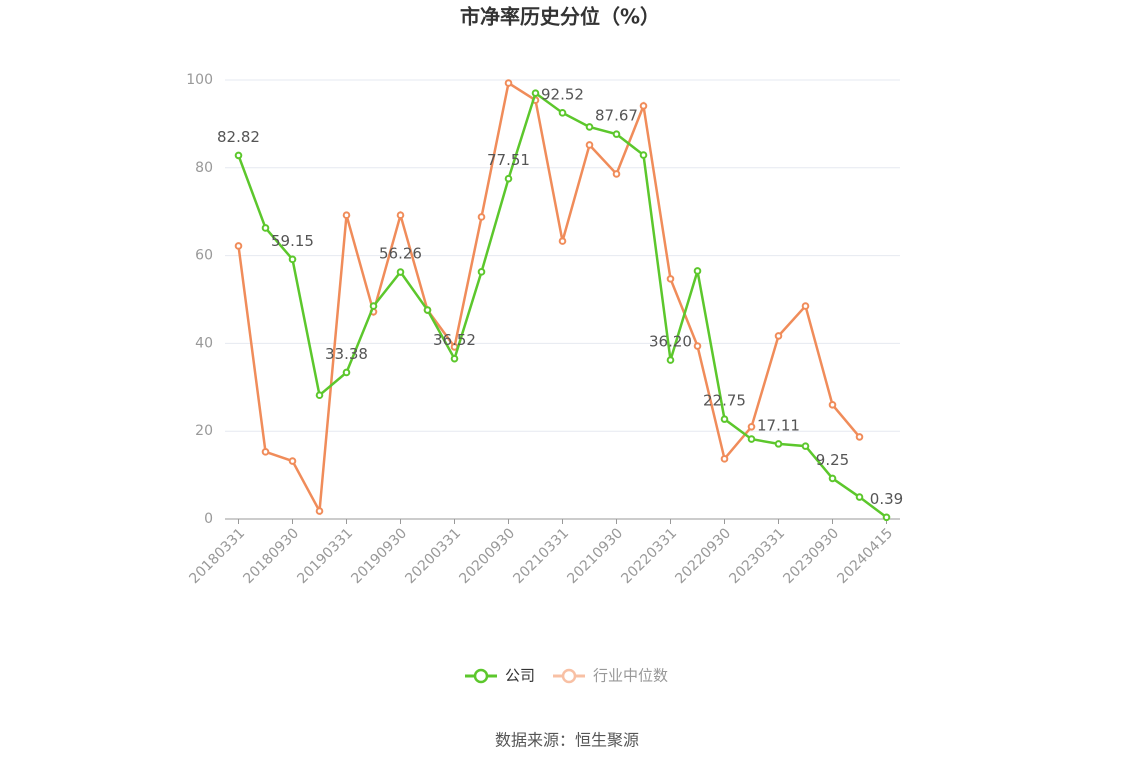  What do you see at coordinates (433, 556) in the screenshot?
I see `x-tick-label: 20200331` at bounding box center [433, 556].